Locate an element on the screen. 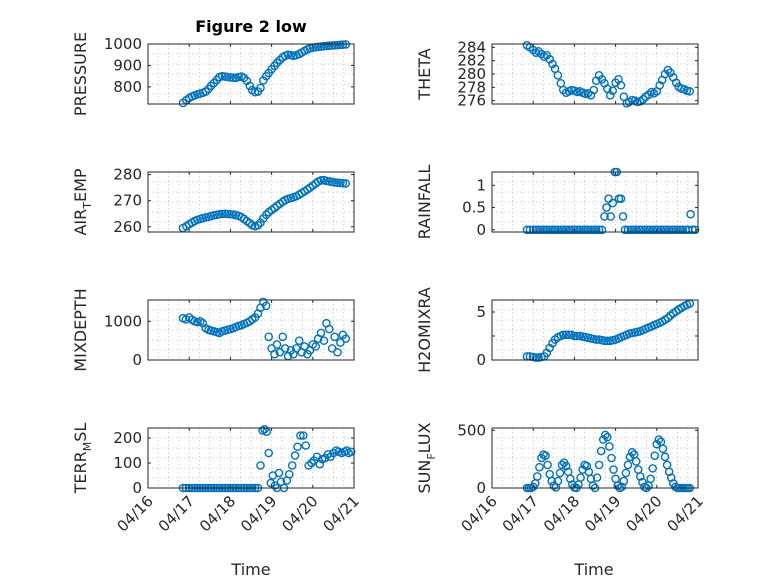  y-axis-label: THETA is located at coordinates (424, 74).